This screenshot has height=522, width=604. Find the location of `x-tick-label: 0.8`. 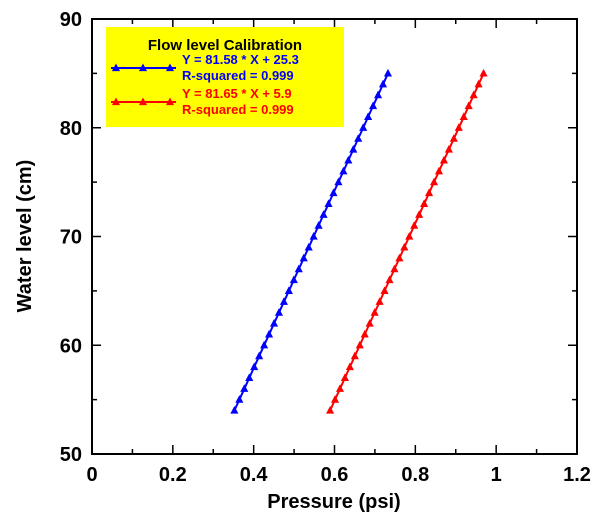

x-tick-label: 0.8 is located at coordinates (415, 475).